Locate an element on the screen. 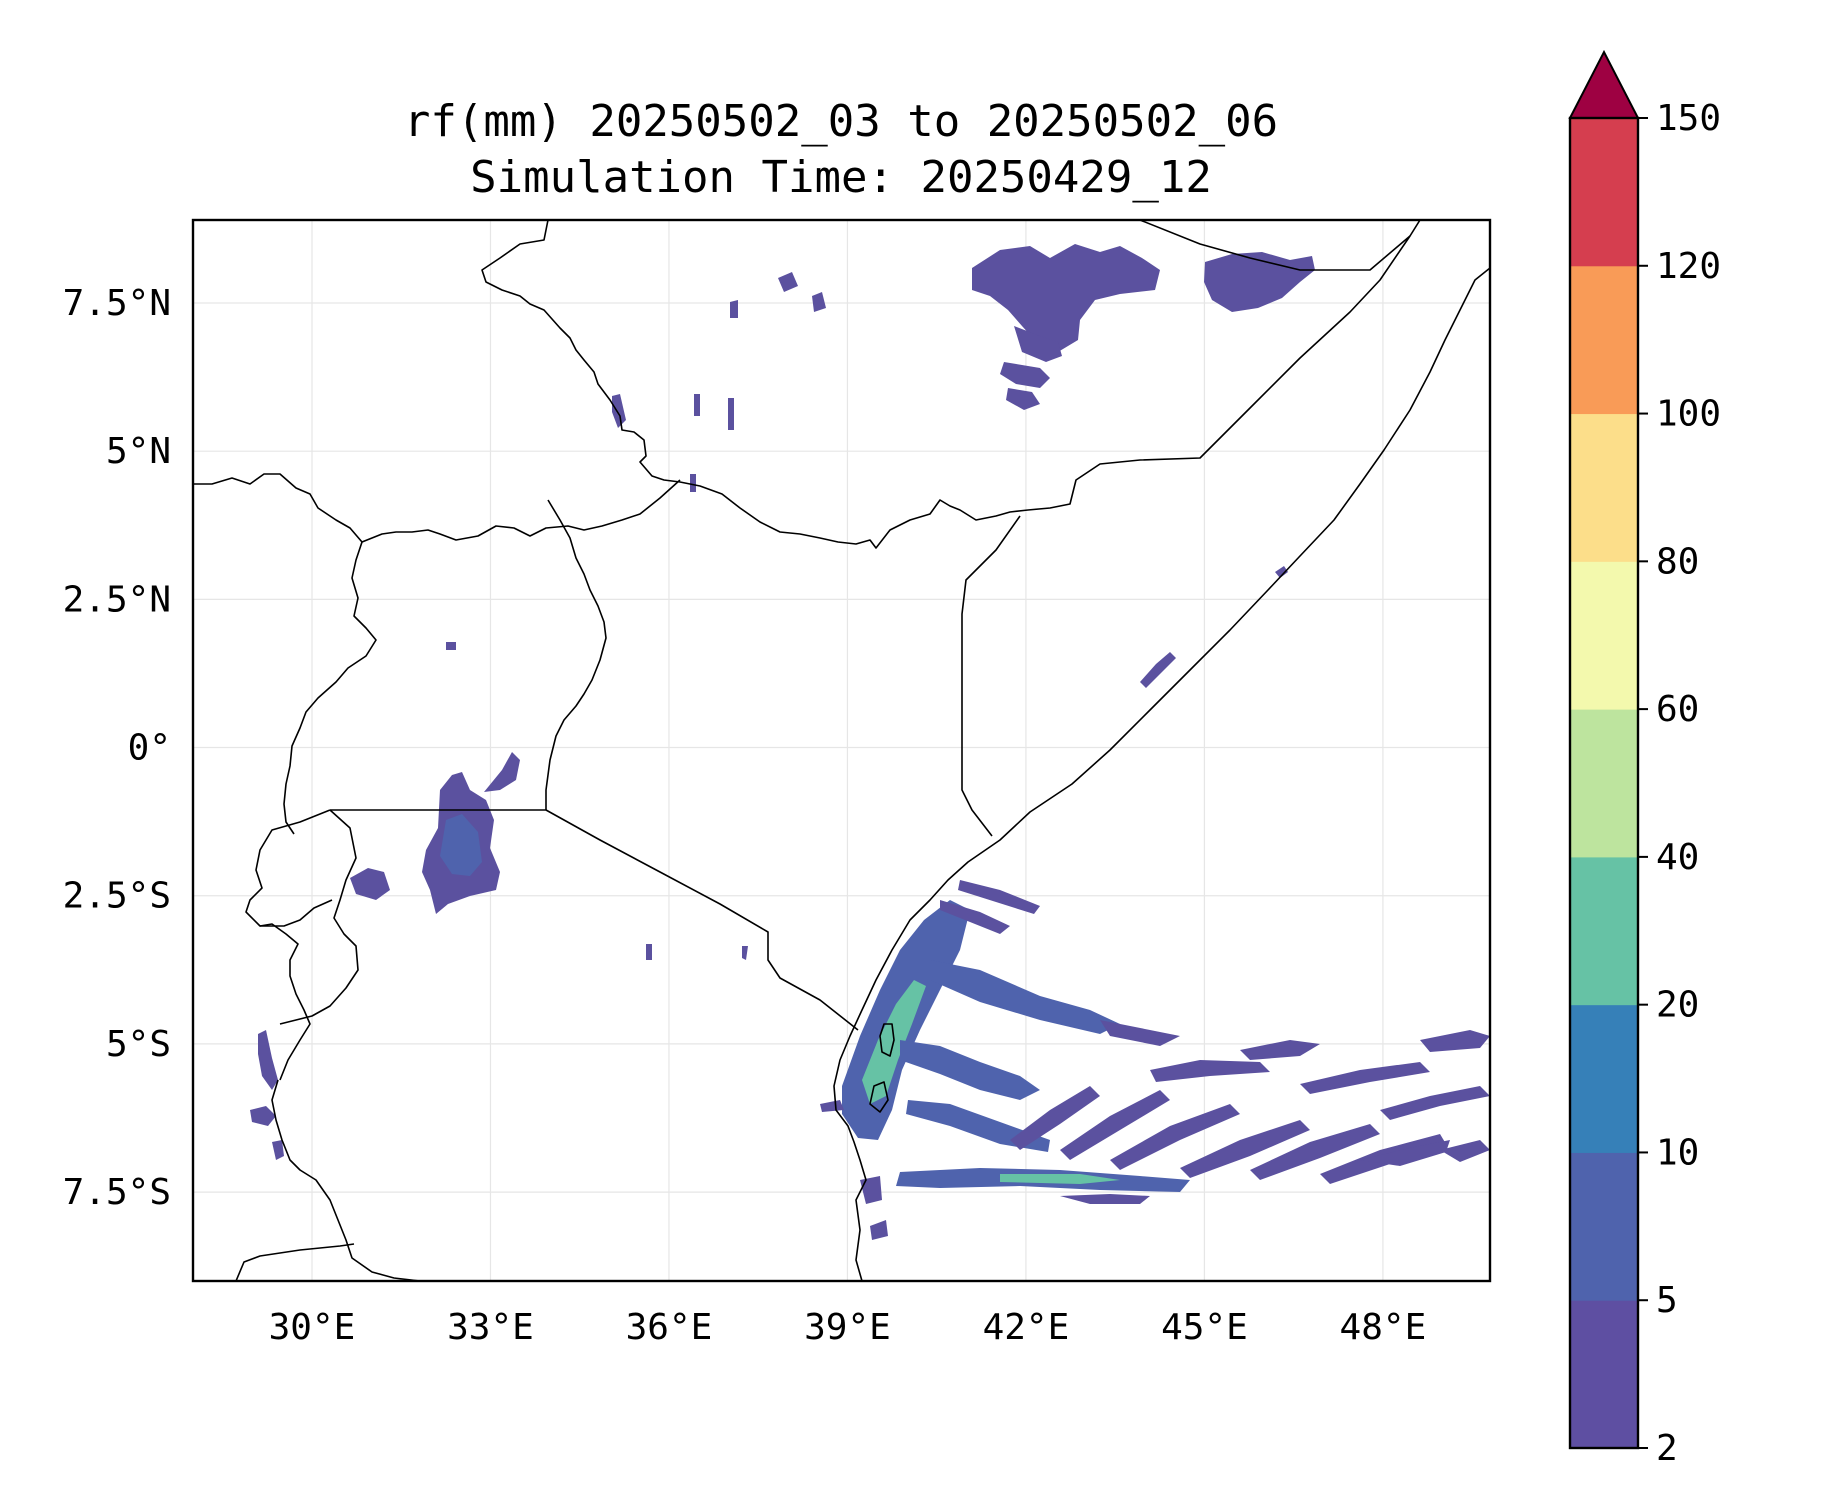 Image resolution: width=1833 pixels, height=1500 pixels. colorbar-frame is located at coordinates (1604, 783).